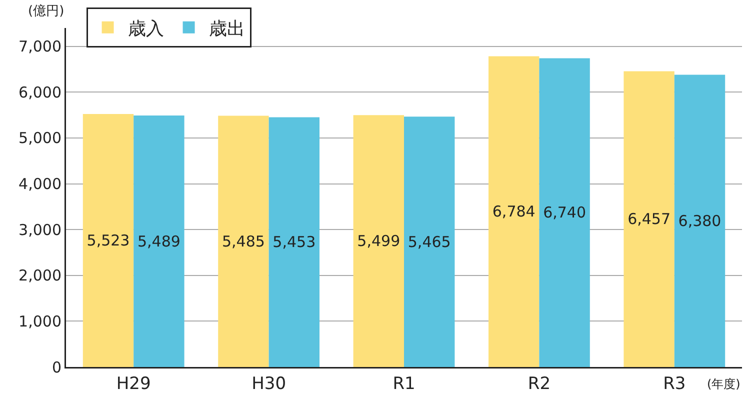  I want to click on legend-label: 歳入, so click(146, 29).